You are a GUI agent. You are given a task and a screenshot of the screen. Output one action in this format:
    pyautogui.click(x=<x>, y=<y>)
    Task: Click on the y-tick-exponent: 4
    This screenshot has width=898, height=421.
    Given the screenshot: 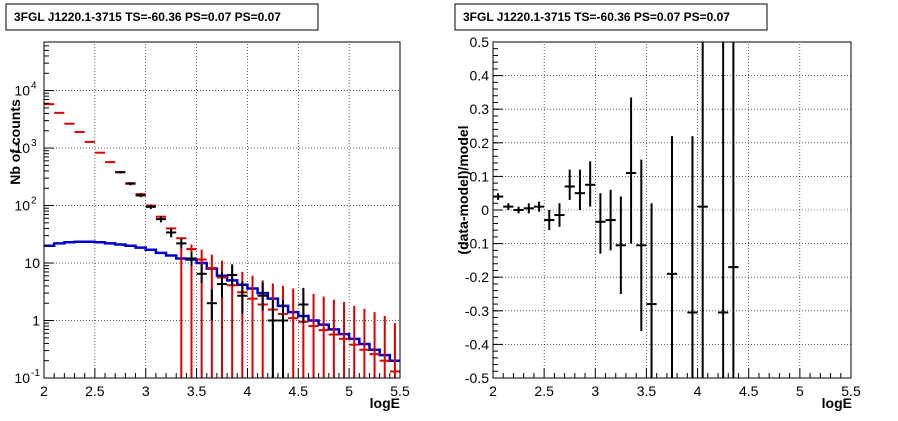 What is the action you would take?
    pyautogui.click(x=34, y=86)
    